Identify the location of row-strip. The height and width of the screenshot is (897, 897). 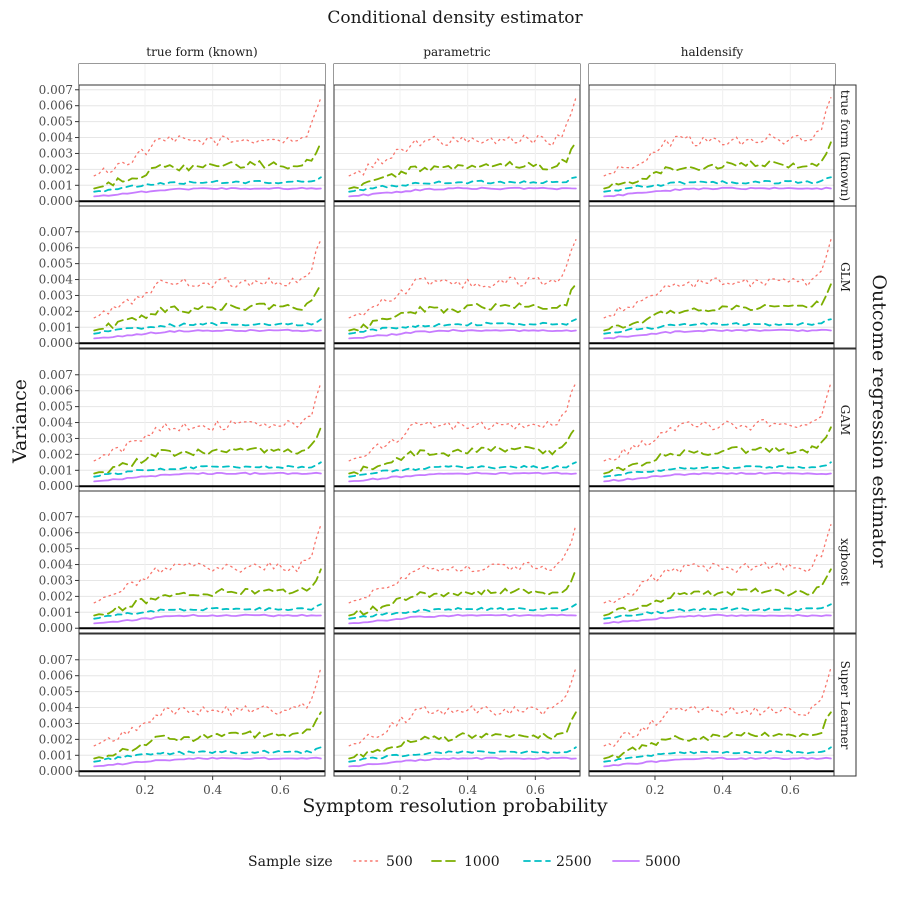
(845, 277).